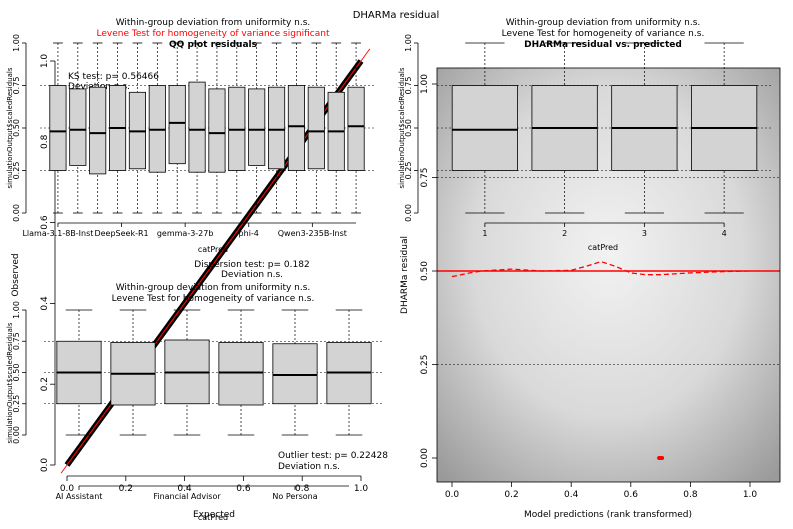 The image size is (793, 529). I want to click on resid-outlier-point, so click(662, 458).